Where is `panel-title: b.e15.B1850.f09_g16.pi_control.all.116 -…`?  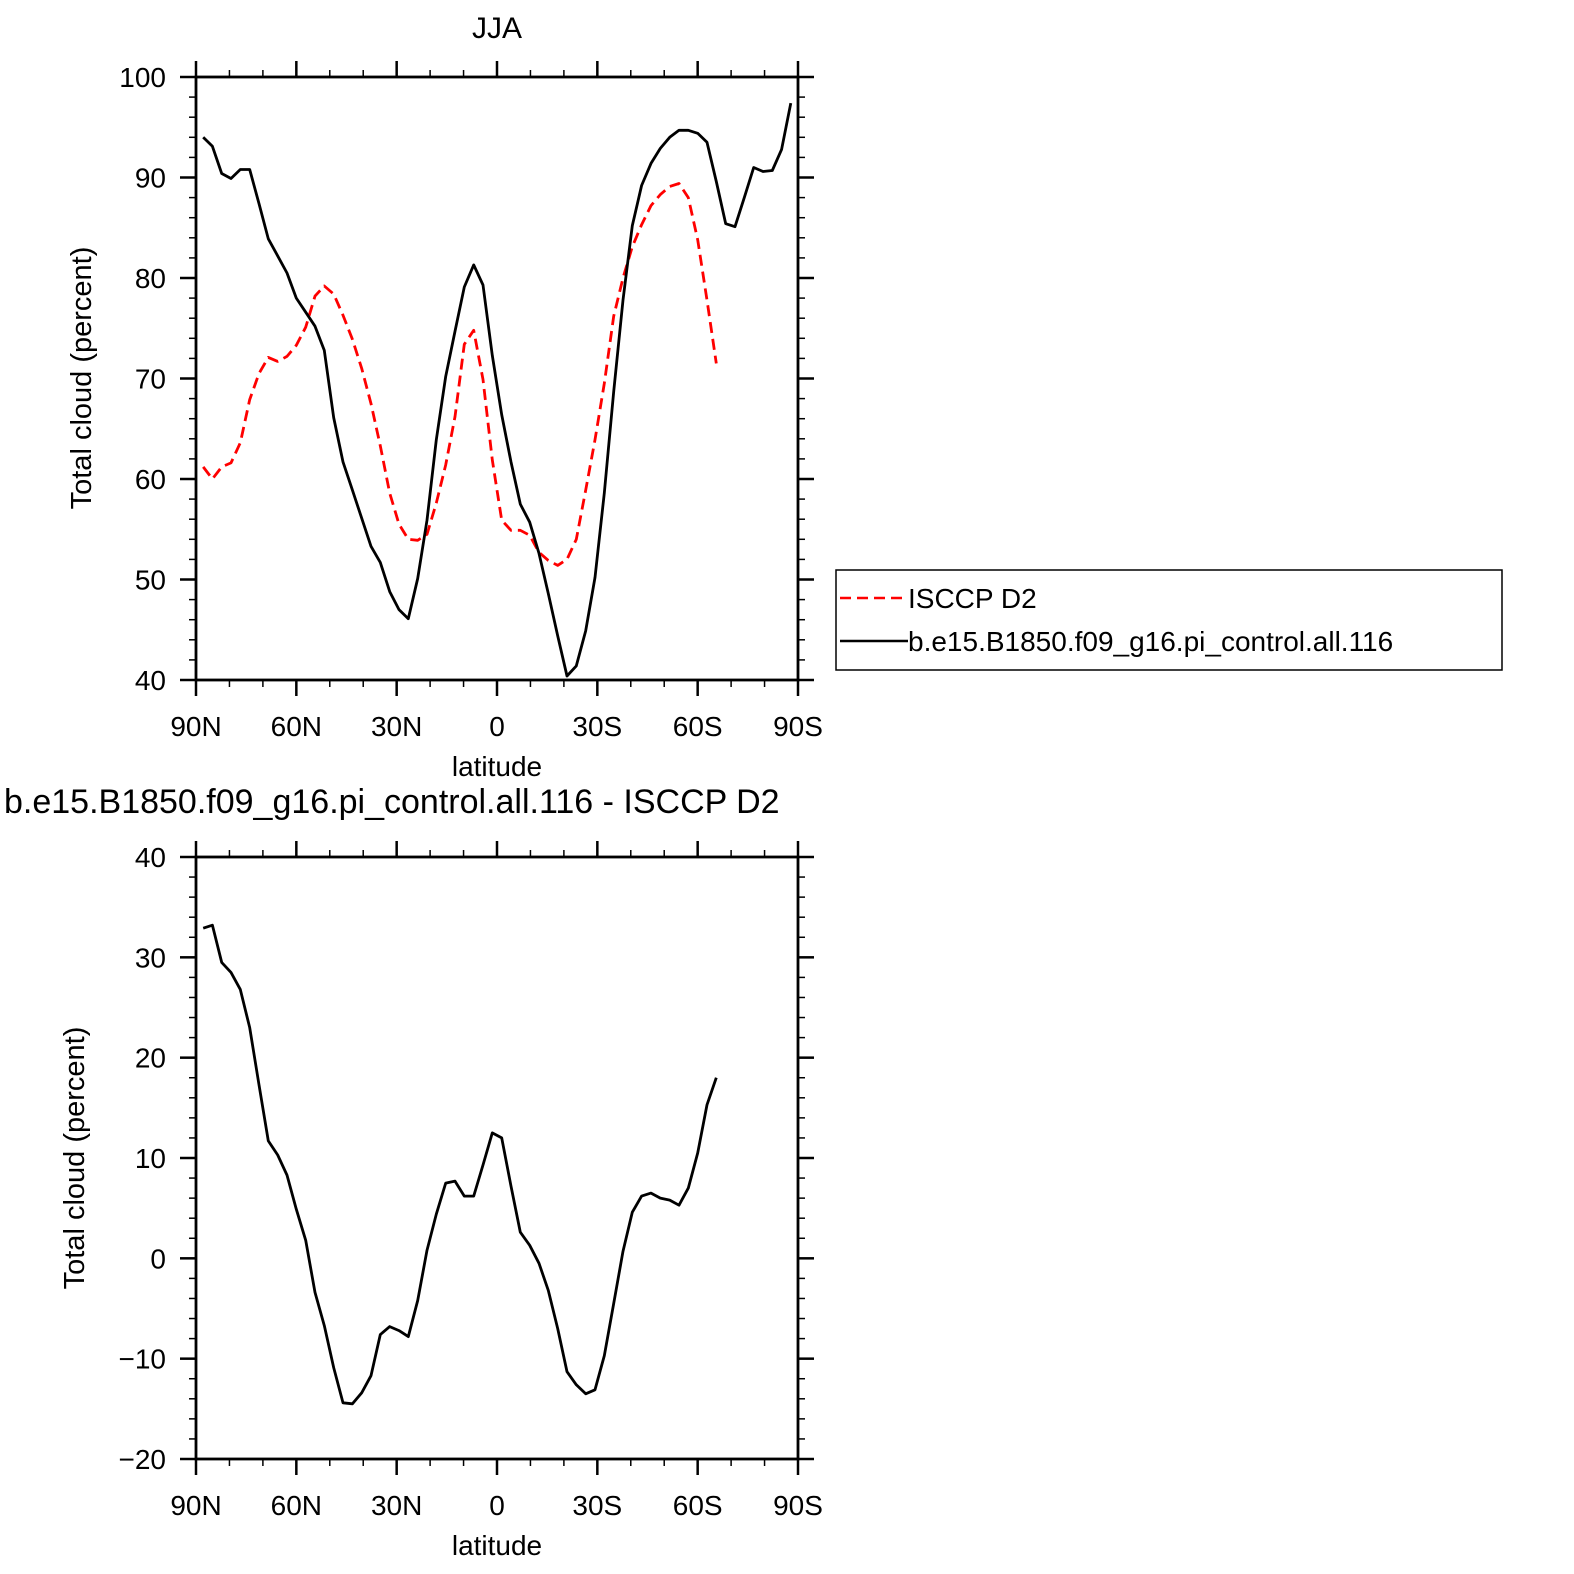
panel-title: b.e15.B1850.f09_g16.pi_control.all.116 -… is located at coordinates (392, 802).